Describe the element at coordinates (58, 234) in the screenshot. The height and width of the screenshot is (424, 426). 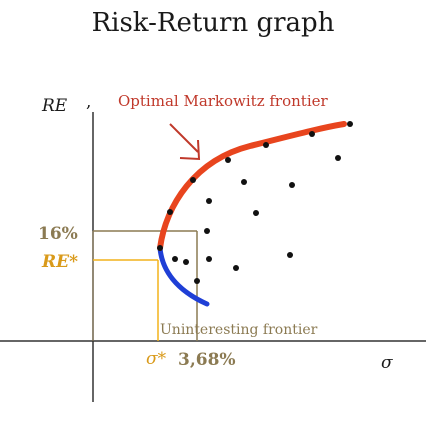
I see `y-value-label: 16%` at that location.